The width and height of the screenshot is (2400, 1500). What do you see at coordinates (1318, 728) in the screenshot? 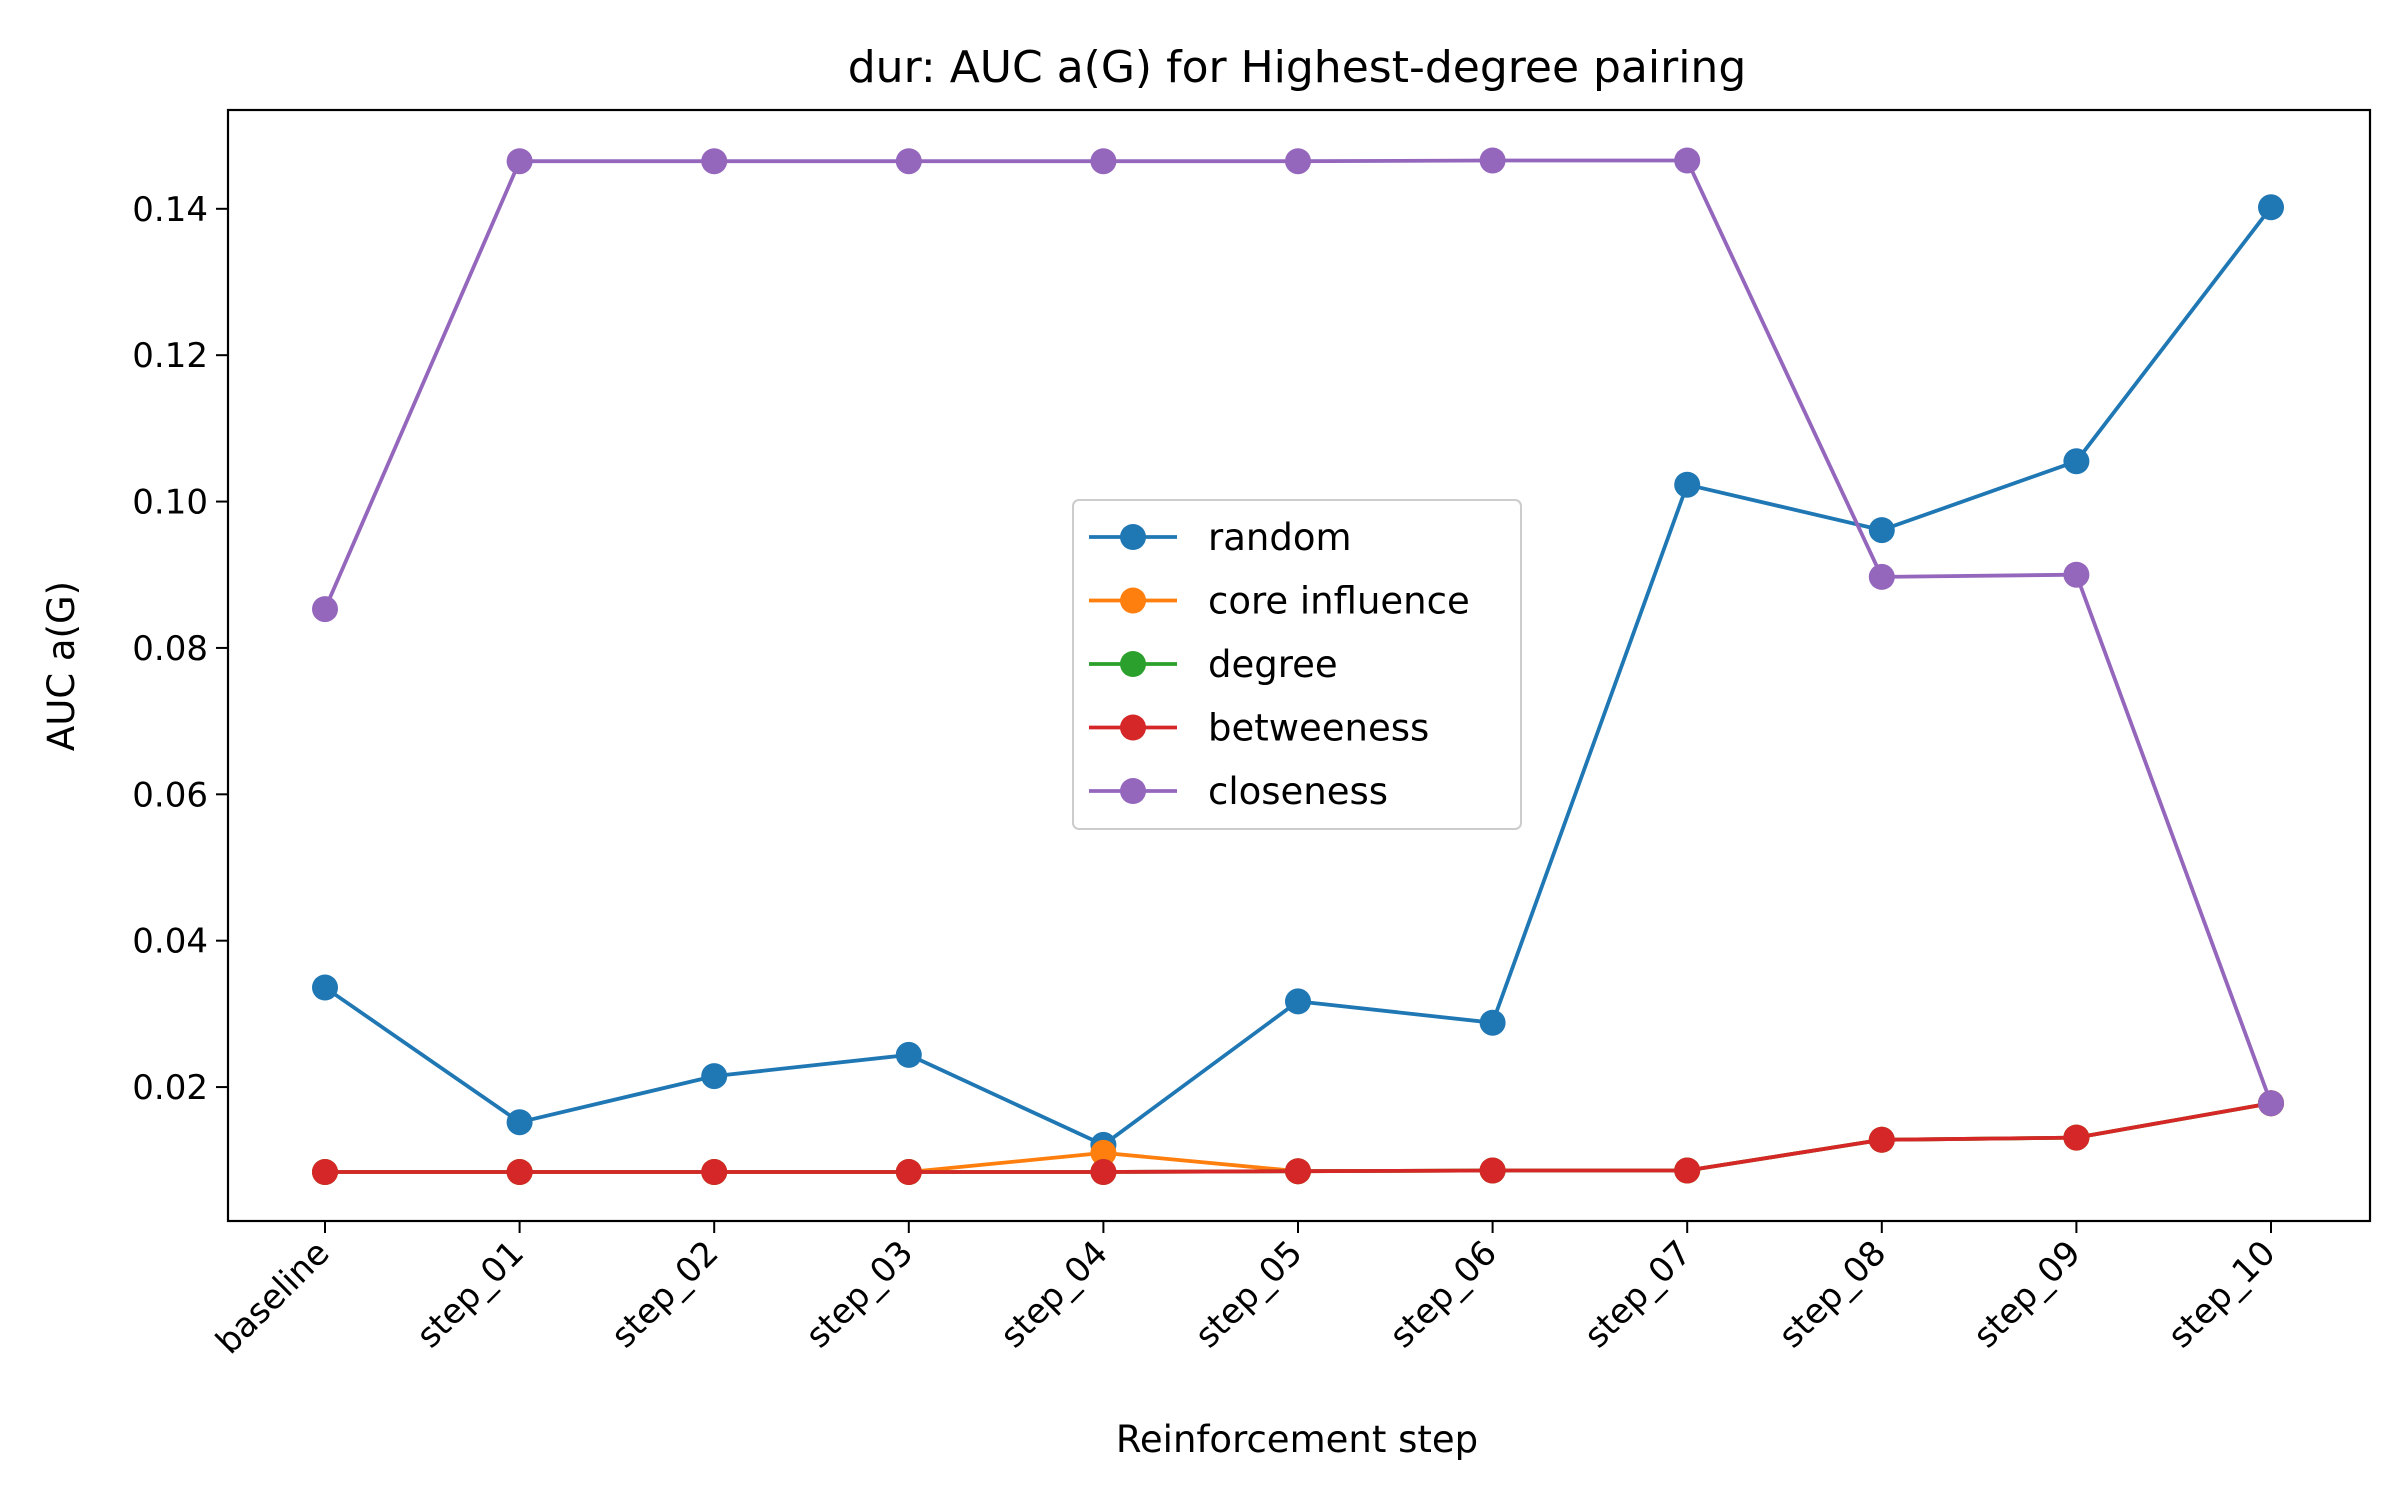
I see `legend-label: betweeness` at bounding box center [1318, 728].